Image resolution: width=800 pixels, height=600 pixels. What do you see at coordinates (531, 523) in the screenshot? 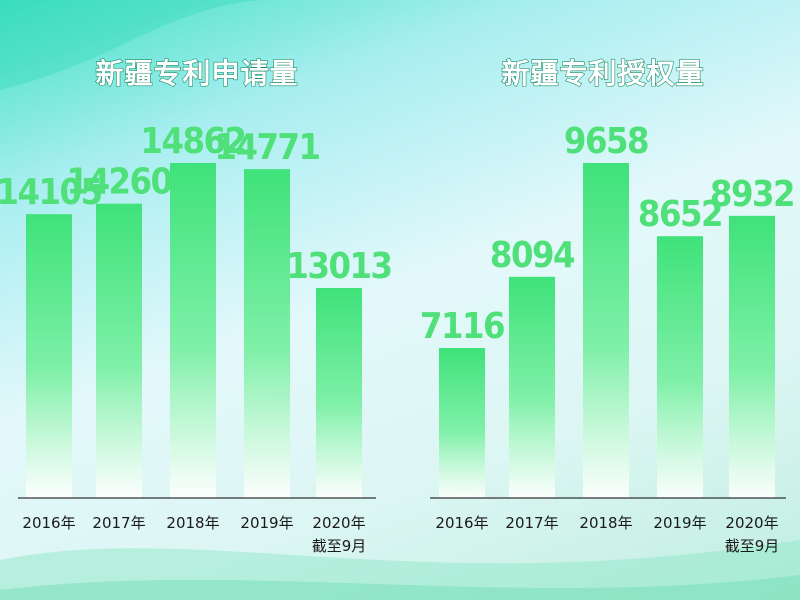
I see `right-category-label-2: 2017年` at bounding box center [531, 523].